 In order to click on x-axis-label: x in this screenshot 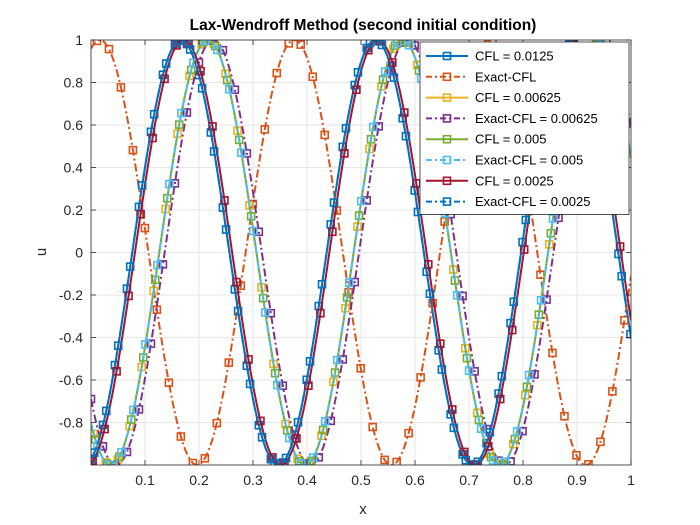, I will do `click(363, 509)`.